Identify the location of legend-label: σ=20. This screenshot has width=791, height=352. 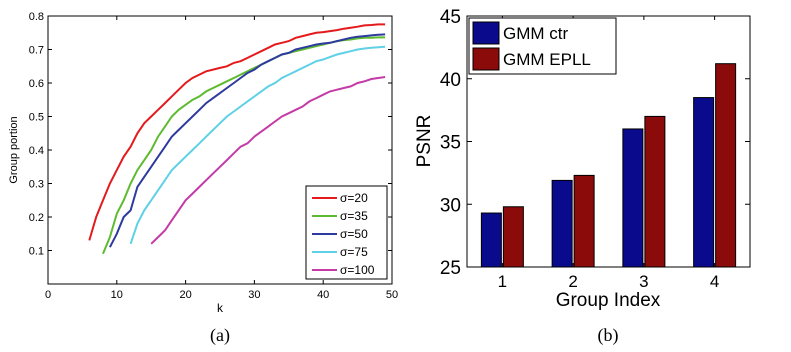
(354, 198).